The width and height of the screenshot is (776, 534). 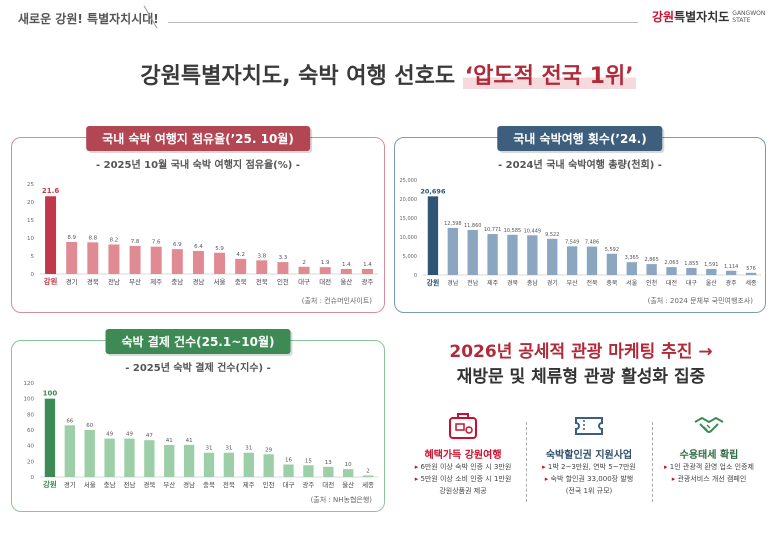 I want to click on y-tick-label: 60, so click(x=30, y=431).